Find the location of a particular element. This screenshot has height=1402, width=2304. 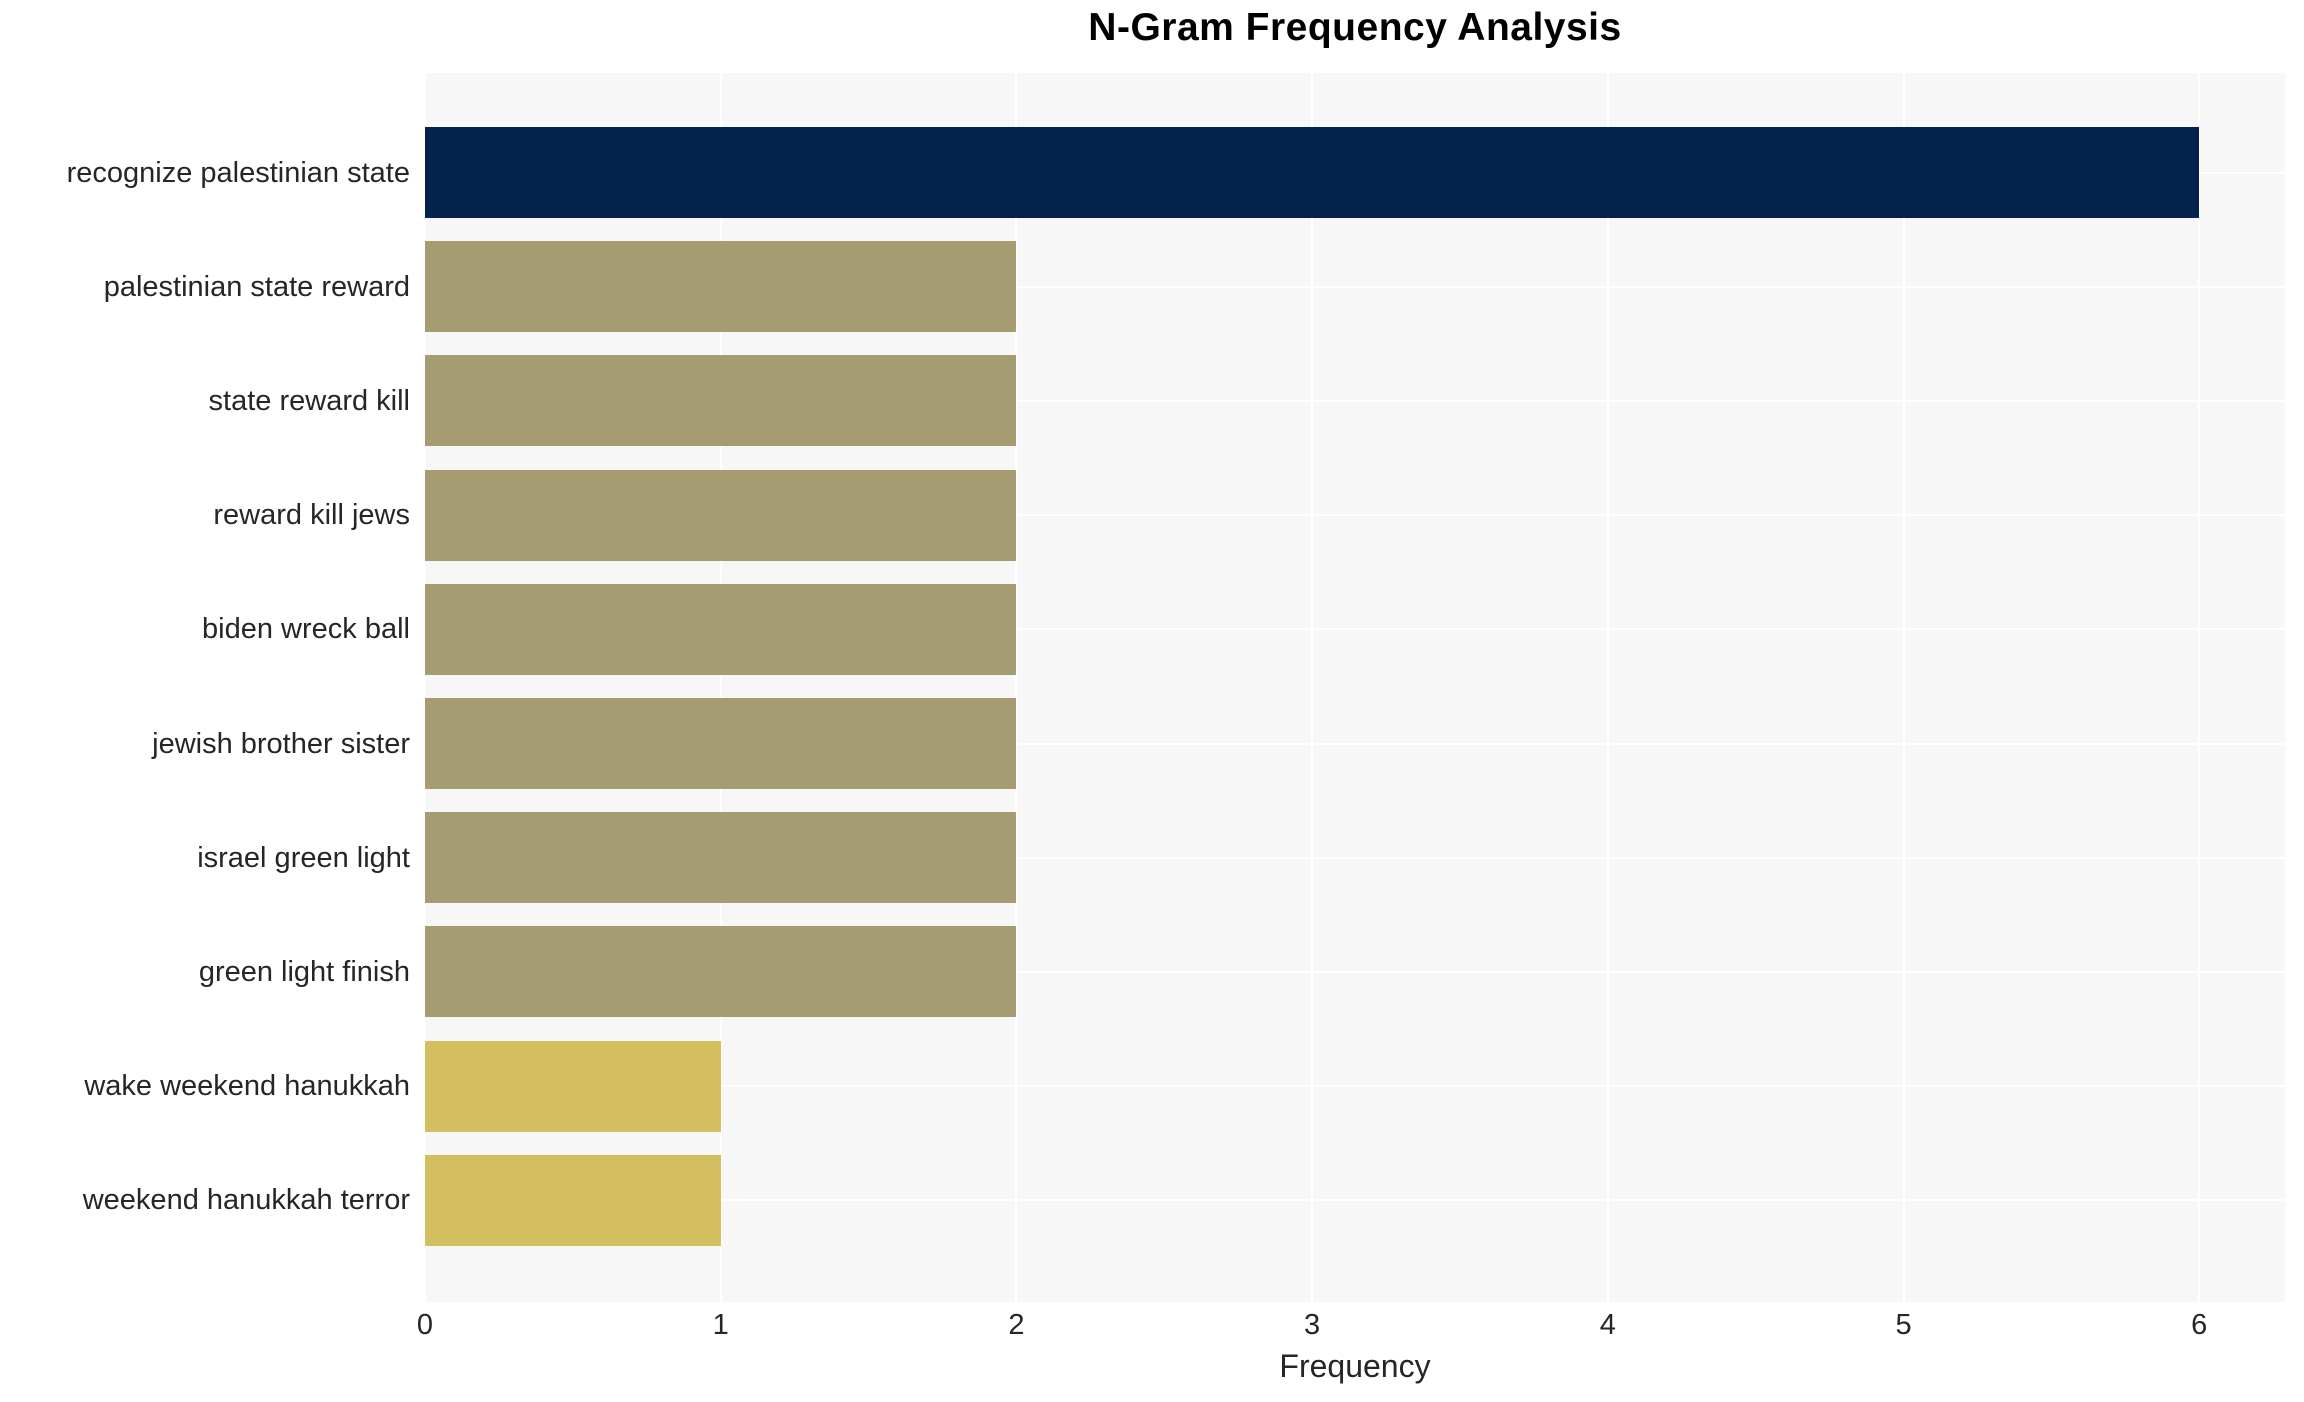

category-label: reward kill jews is located at coordinates (311, 515).